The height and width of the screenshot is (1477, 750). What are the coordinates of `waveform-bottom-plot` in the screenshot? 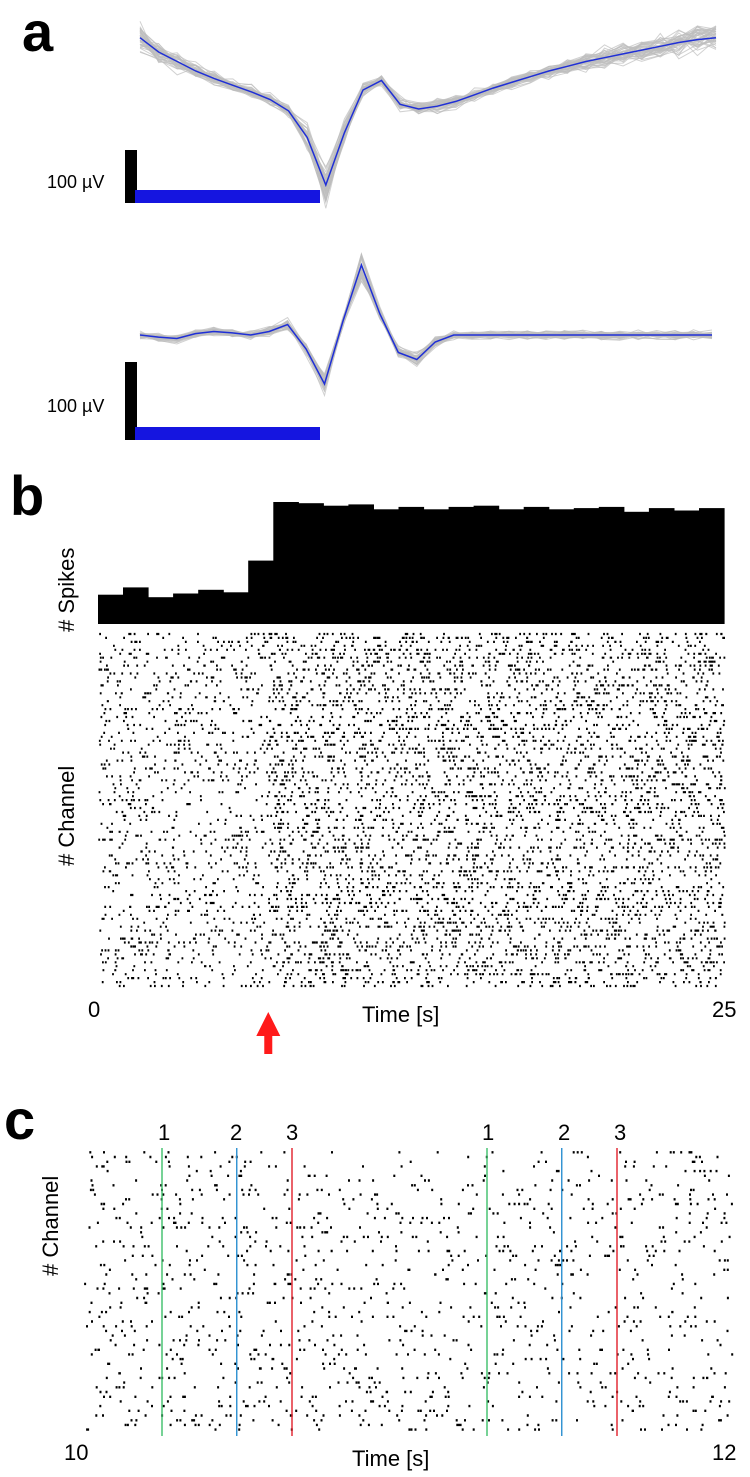 It's located at (419, 346).